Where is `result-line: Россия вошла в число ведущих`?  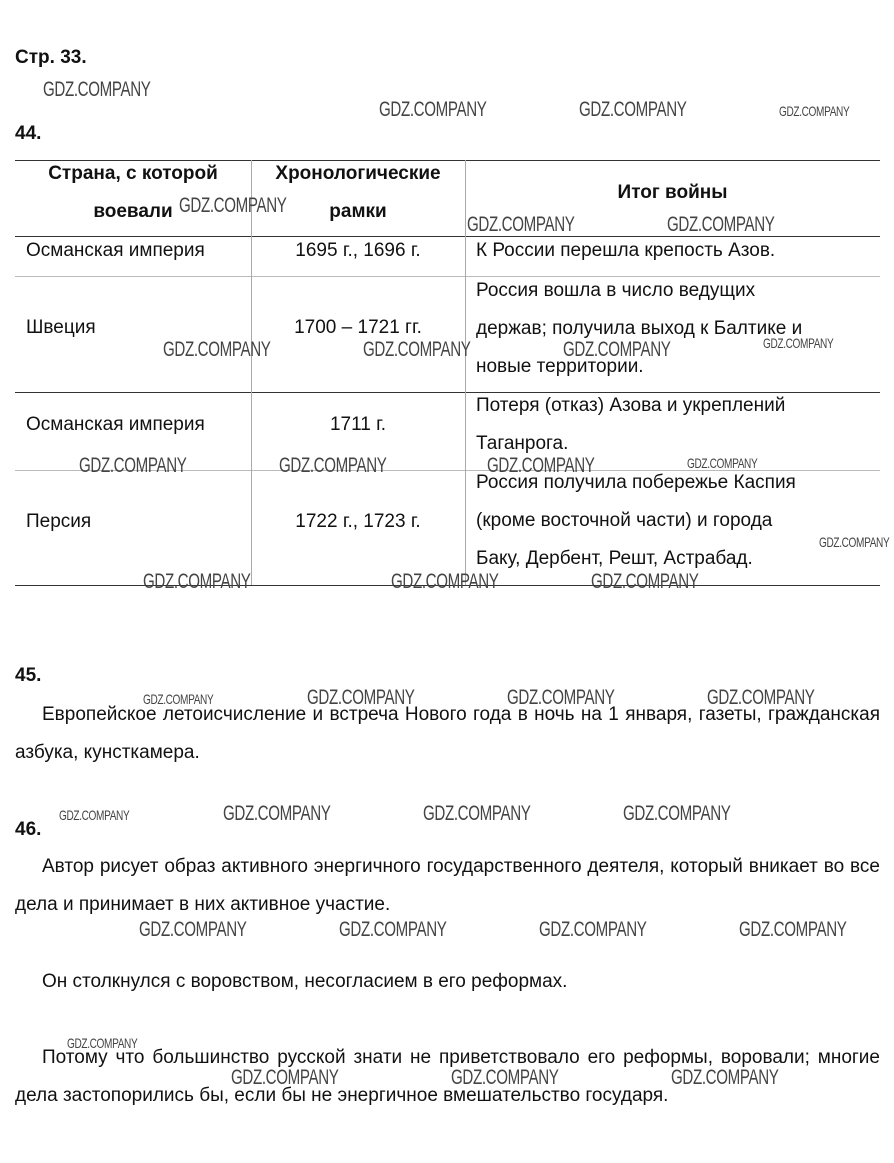
result-line: Россия вошла в число ведущих is located at coordinates (616, 290).